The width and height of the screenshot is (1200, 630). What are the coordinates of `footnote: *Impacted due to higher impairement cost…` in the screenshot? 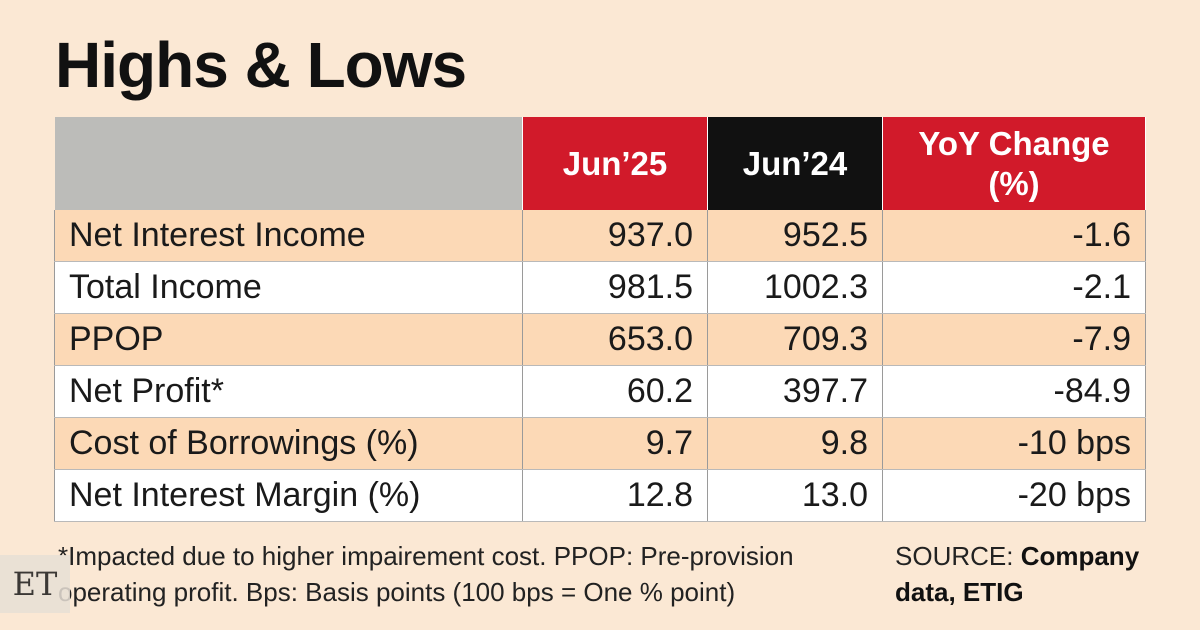 It's located at (468, 574).